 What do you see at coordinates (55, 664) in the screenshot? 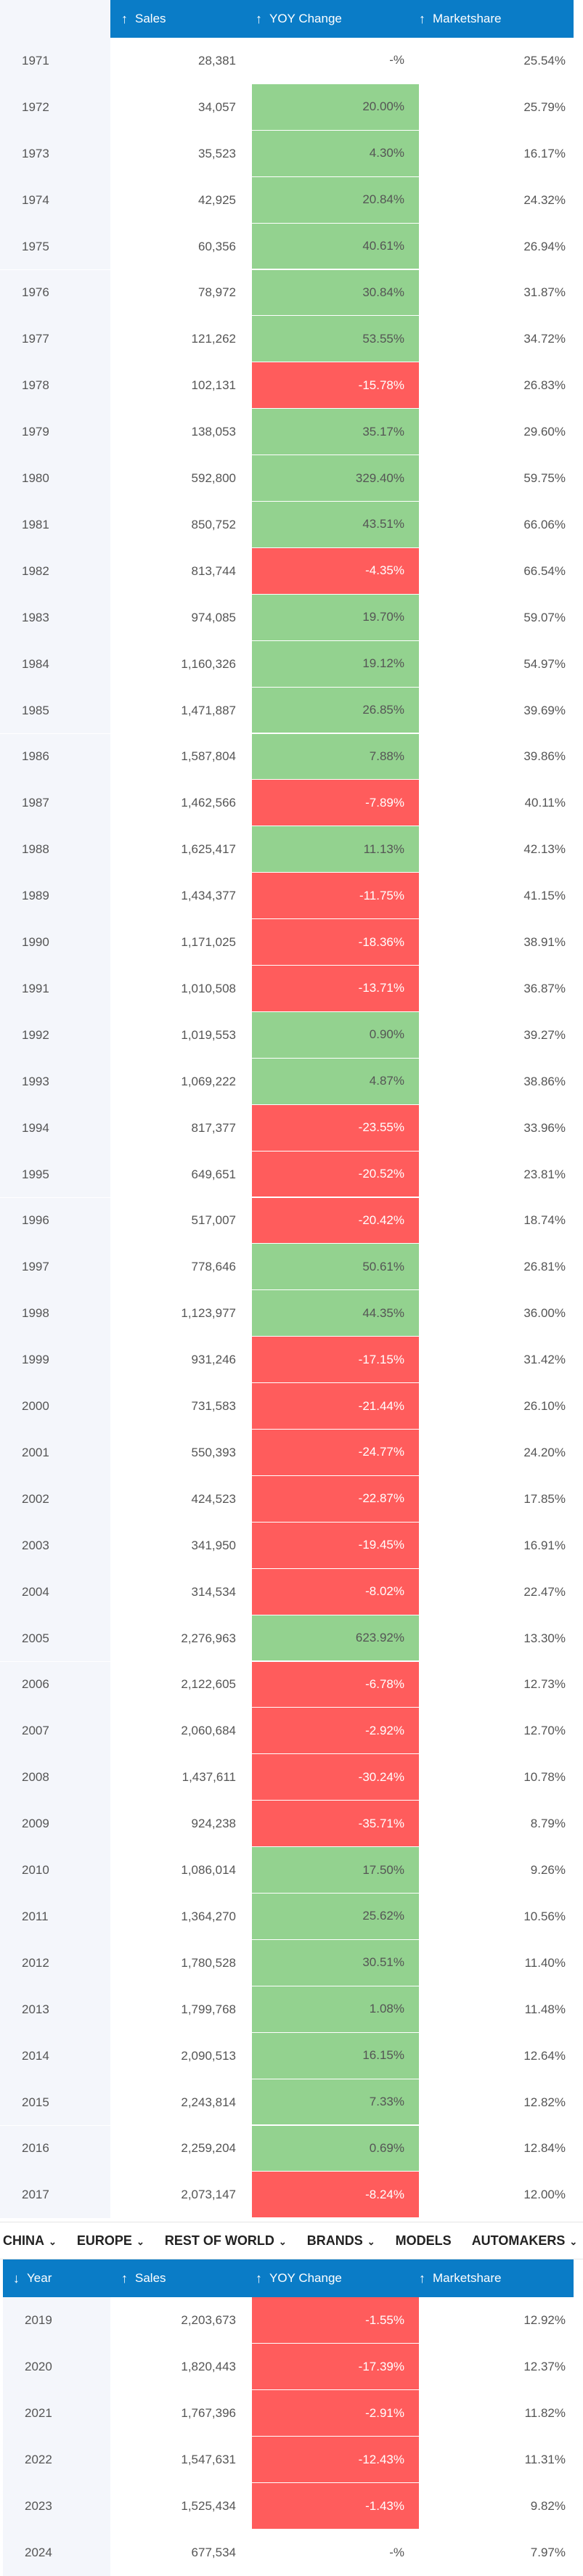
I see `year-cell: 1984` at bounding box center [55, 664].